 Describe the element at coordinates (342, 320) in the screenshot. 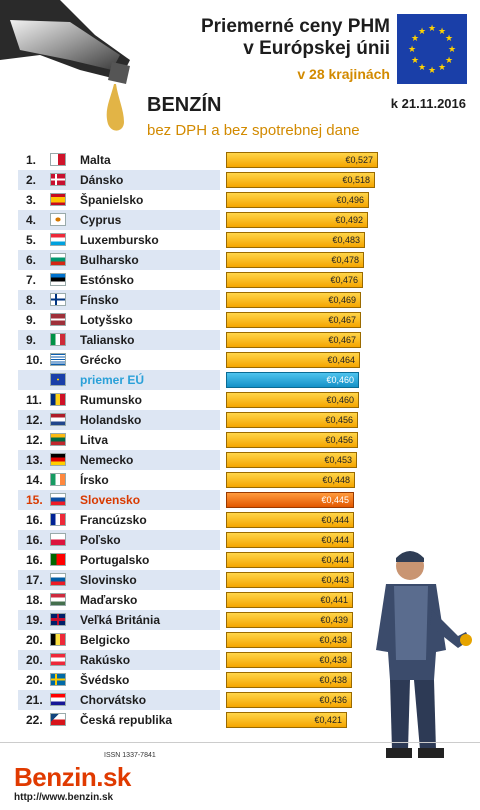

I see `price-value-label: €0,467` at that location.